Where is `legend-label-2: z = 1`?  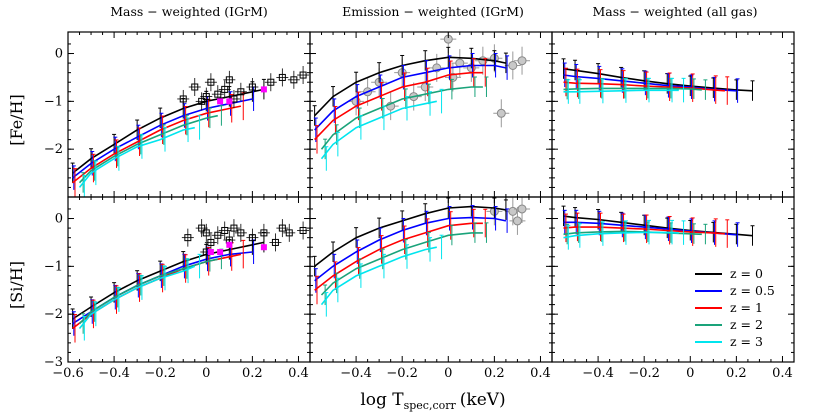
legend-label-2: z = 1 is located at coordinates (746, 307).